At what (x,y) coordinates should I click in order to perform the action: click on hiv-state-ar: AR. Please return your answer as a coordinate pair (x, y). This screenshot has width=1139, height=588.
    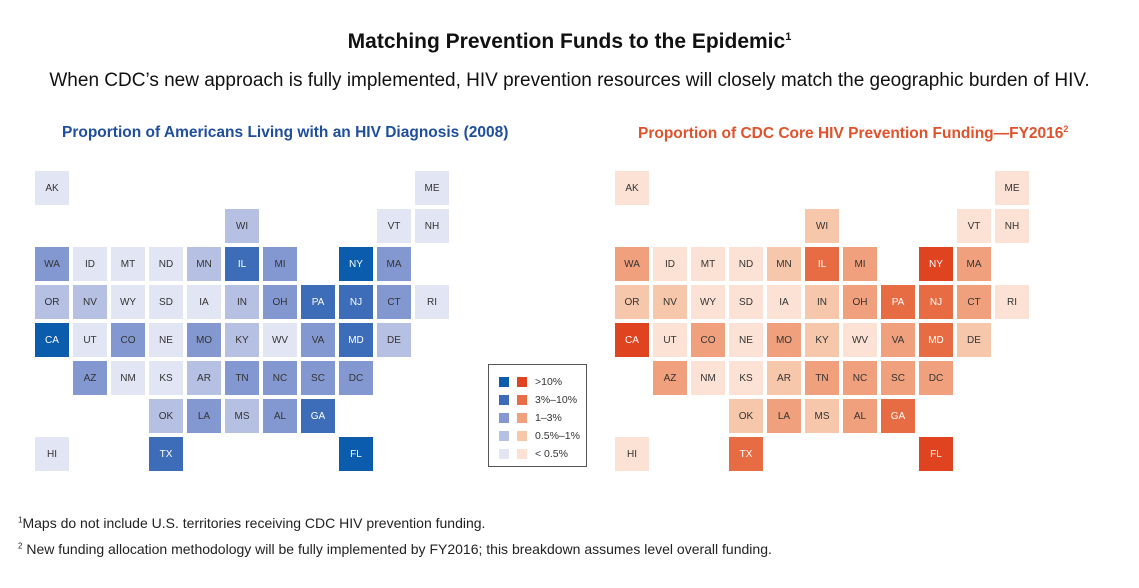
    Looking at the image, I should click on (204, 378).